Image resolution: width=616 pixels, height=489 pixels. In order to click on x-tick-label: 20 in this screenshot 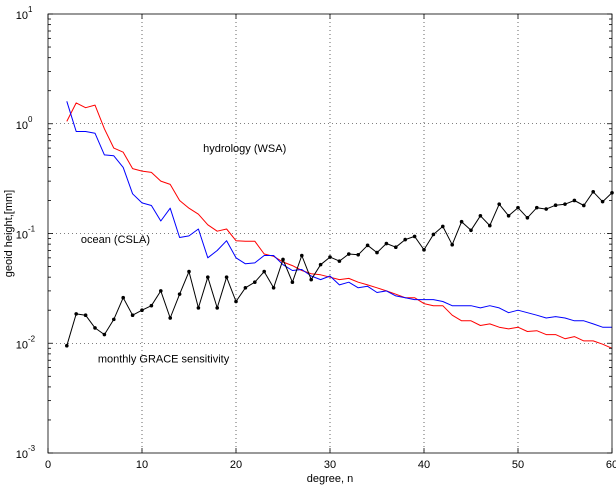, I will do `click(236, 465)`.